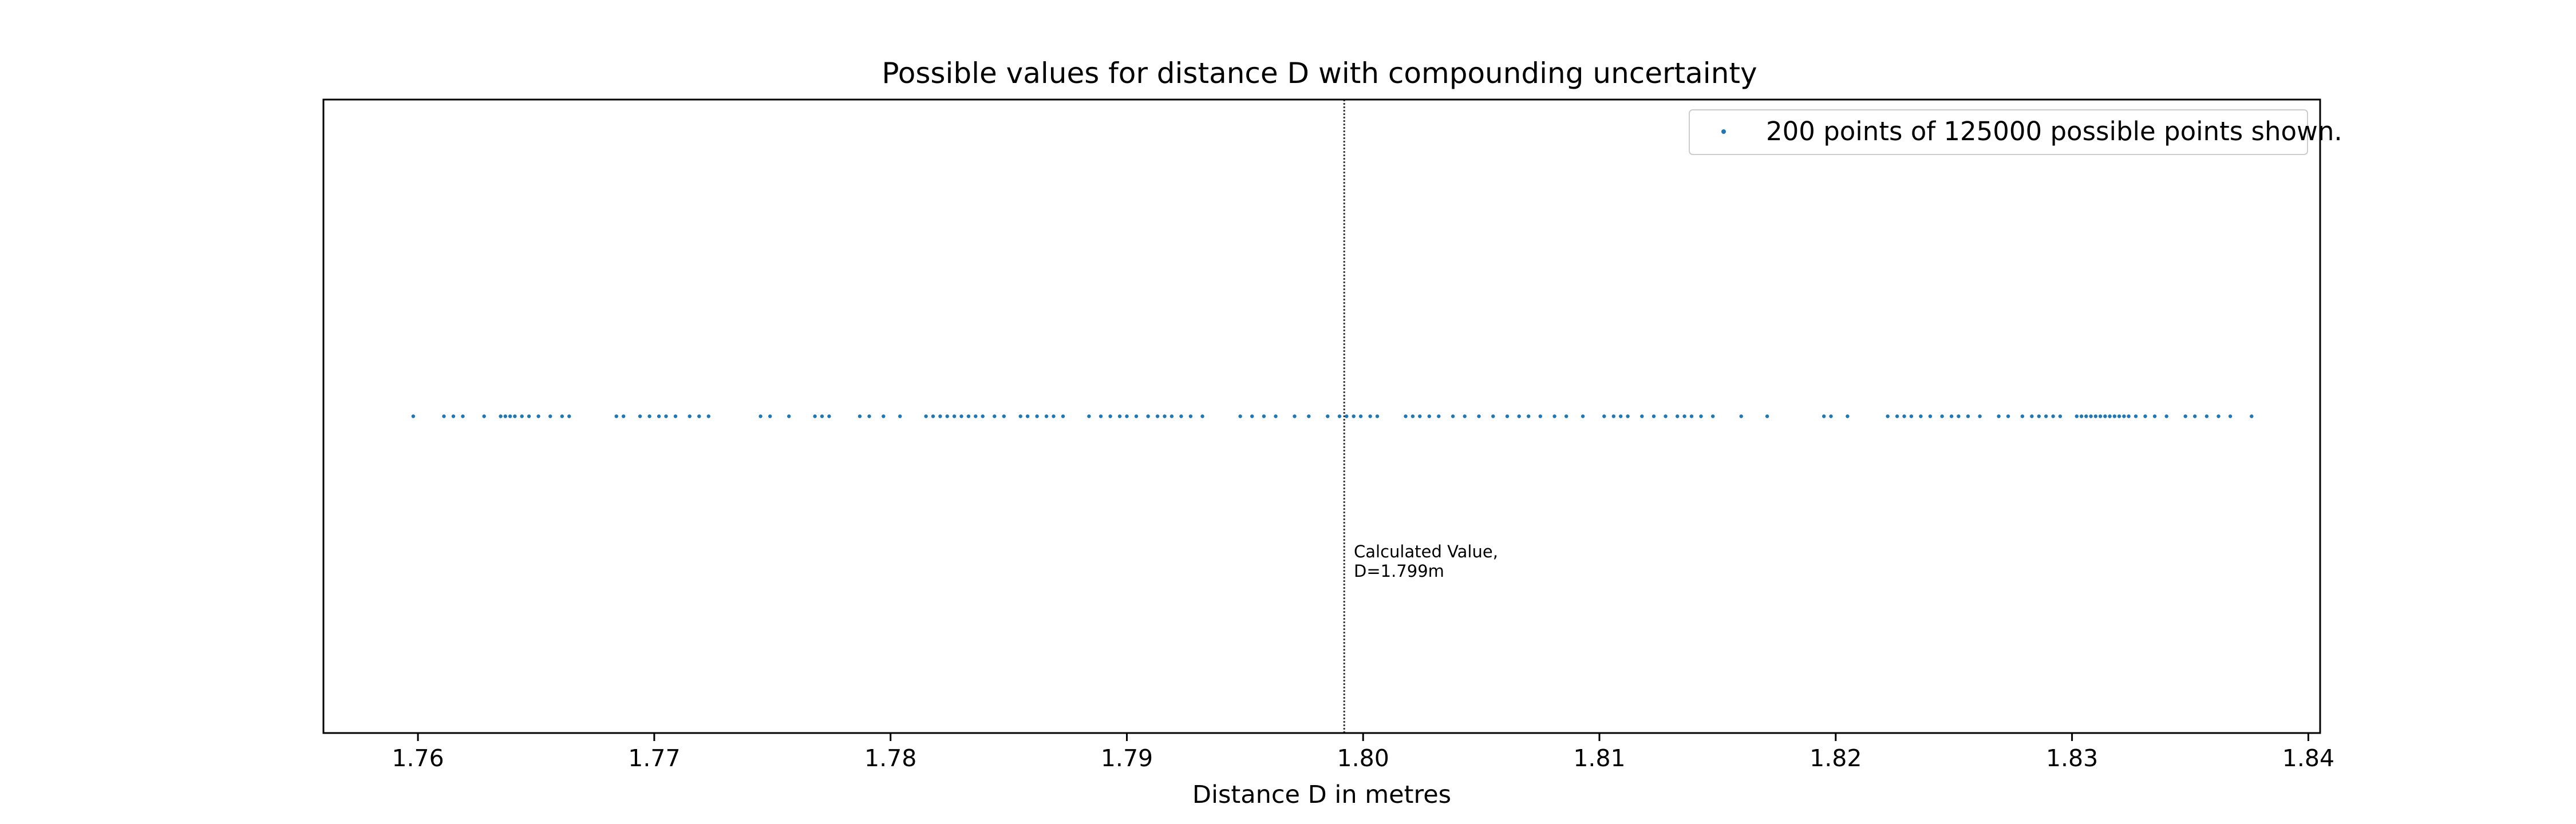 This screenshot has height=824, width=2576. I want to click on x-tick-label: 1.79, so click(1127, 758).